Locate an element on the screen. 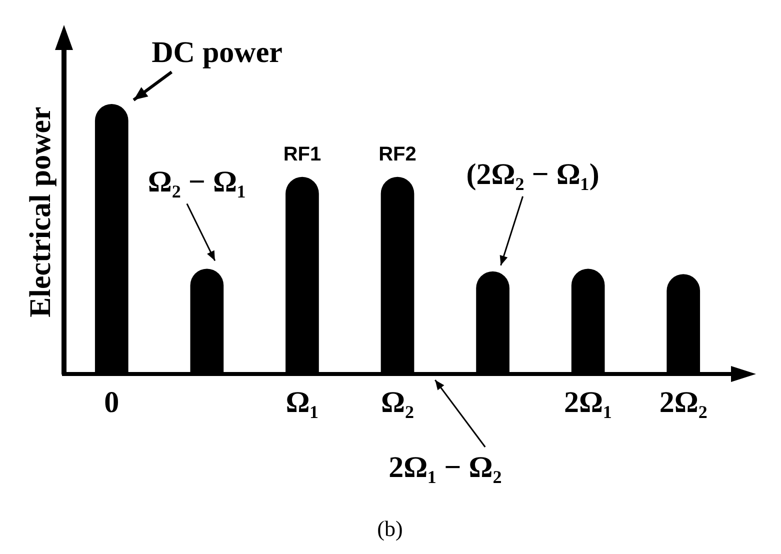  annotation: RF2 is located at coordinates (397, 154).